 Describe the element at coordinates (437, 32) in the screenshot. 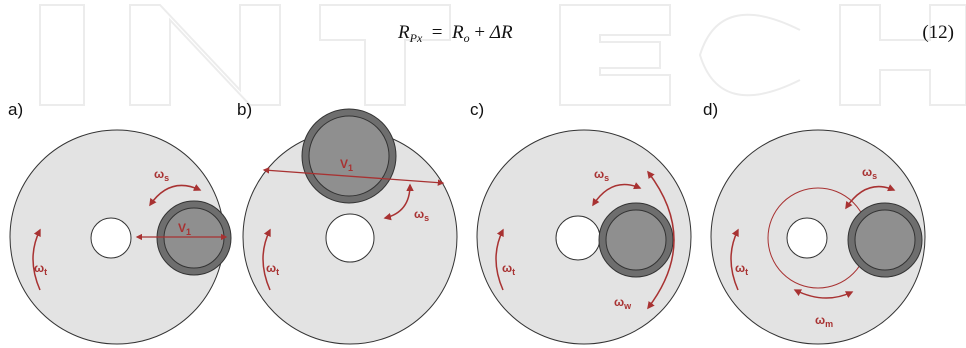

I see `equation-equals: =` at that location.